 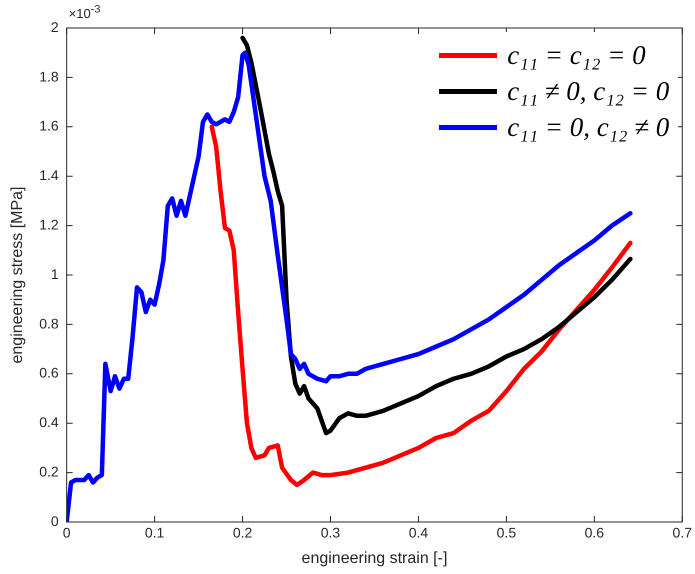 What do you see at coordinates (154, 532) in the screenshot?
I see `x-tick-label: 0.1` at bounding box center [154, 532].